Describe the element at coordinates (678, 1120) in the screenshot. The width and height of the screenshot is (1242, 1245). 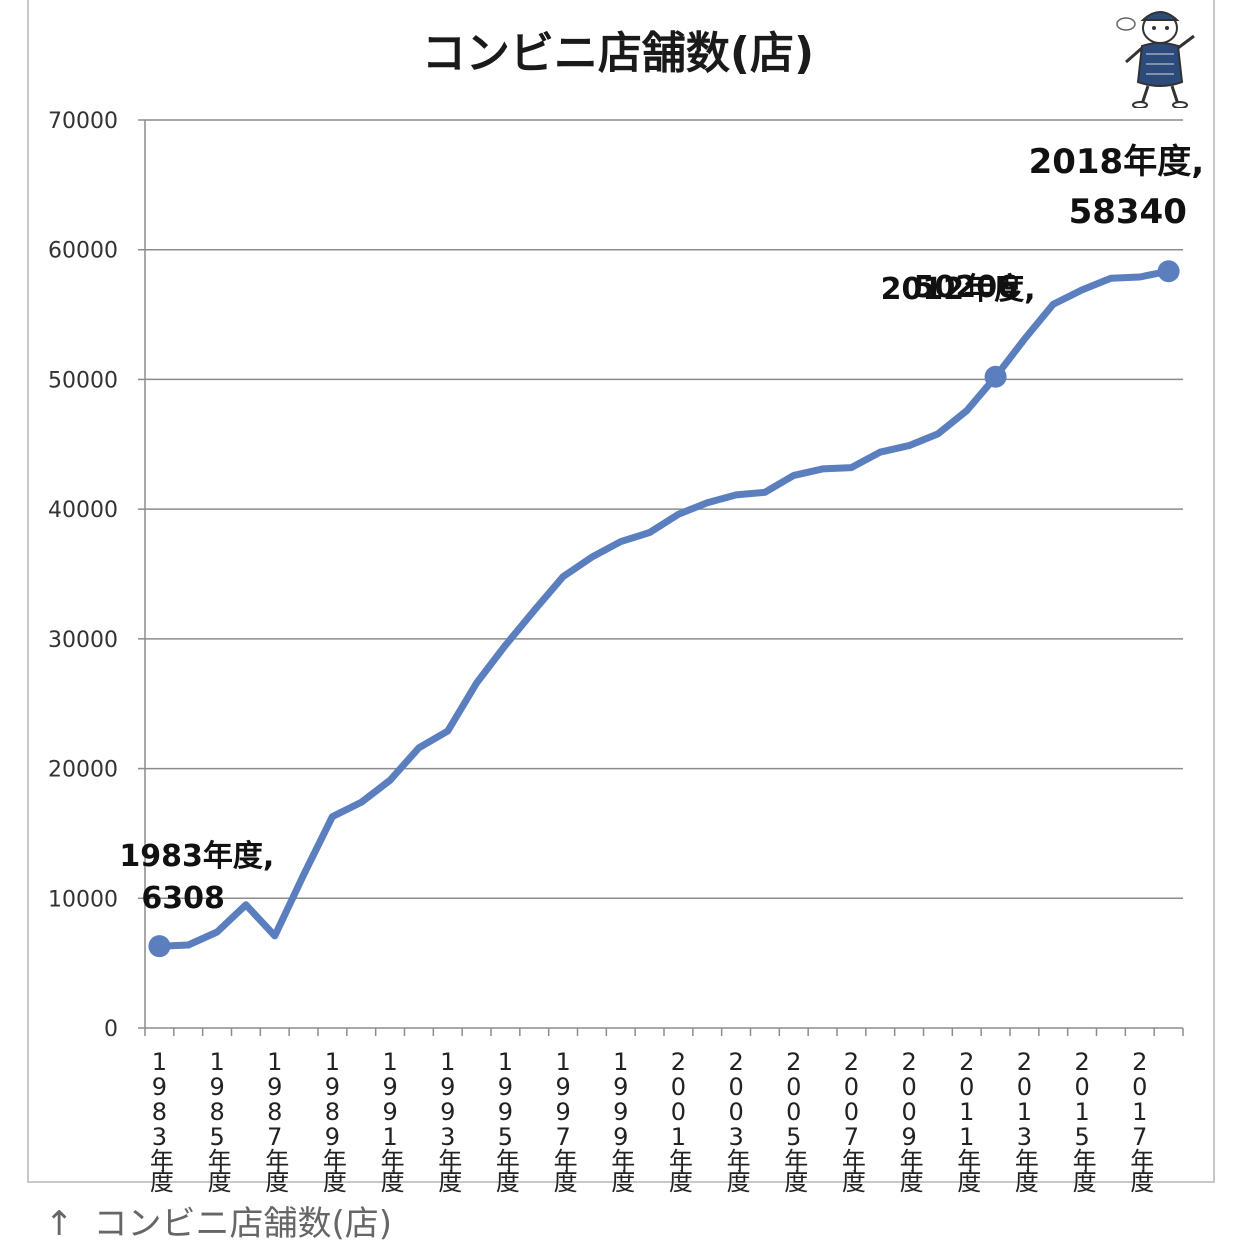
I see `x-tick-label: 2001年度` at that location.